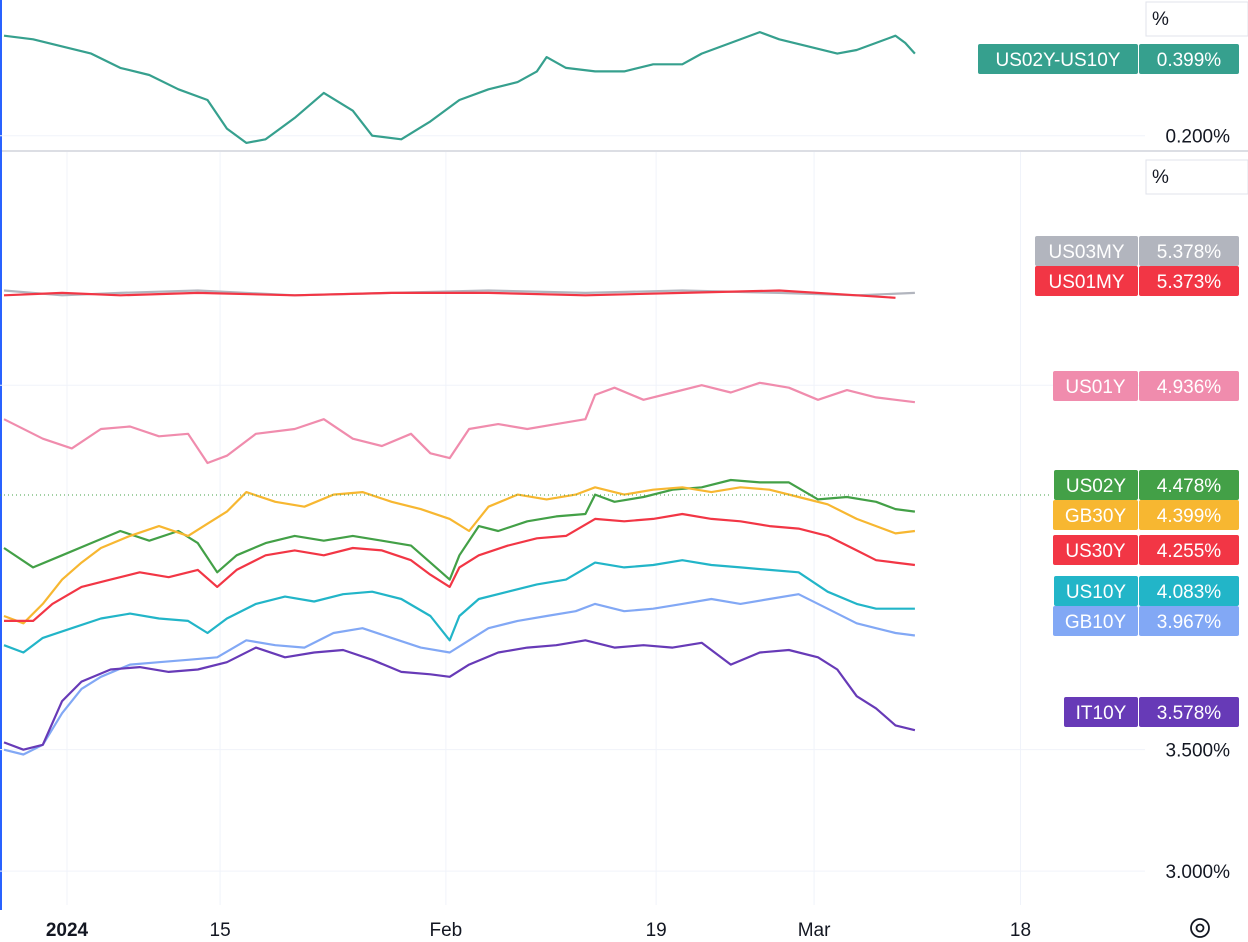 This screenshot has width=1248, height=942. I want to click on y-tick-label: 3.000%, so click(1198, 872).